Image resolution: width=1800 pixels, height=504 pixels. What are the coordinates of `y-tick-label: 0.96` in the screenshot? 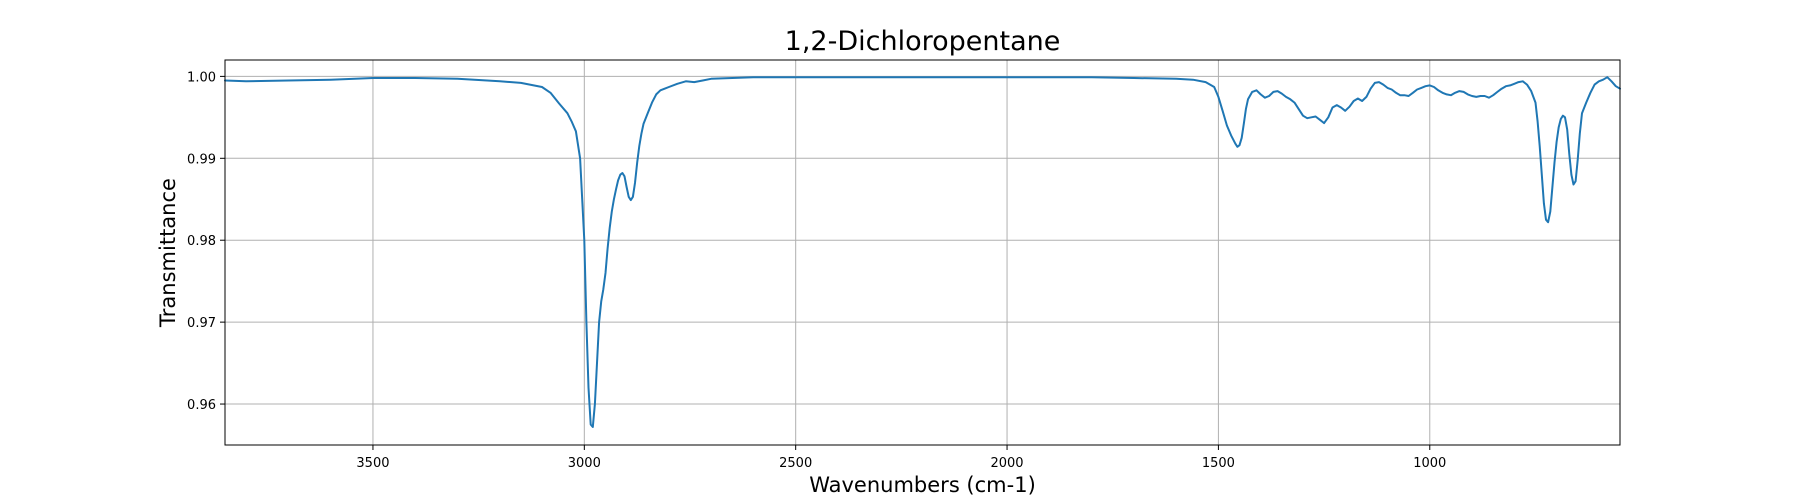 It's located at (201, 405).